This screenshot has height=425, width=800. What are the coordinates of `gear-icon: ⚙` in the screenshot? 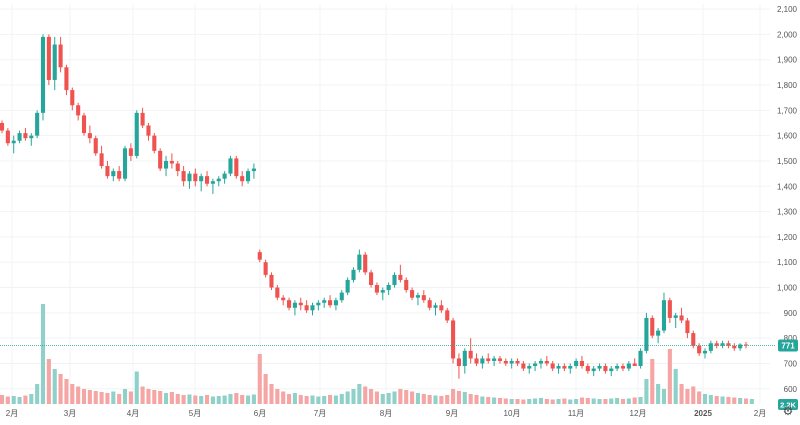 It's located at (788, 411).